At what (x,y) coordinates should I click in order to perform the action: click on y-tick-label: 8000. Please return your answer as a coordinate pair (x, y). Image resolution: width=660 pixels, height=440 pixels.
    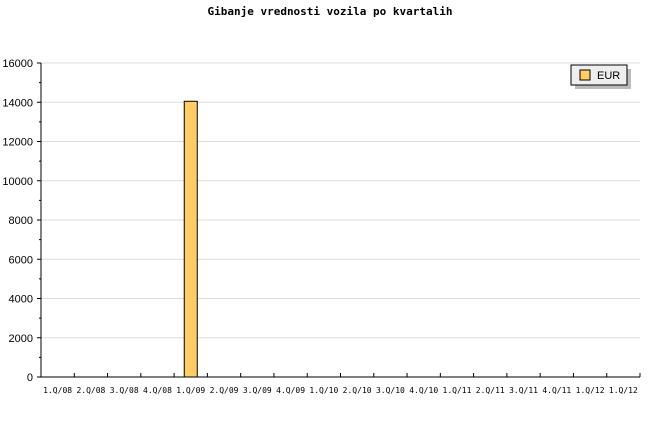
    Looking at the image, I should click on (21, 221).